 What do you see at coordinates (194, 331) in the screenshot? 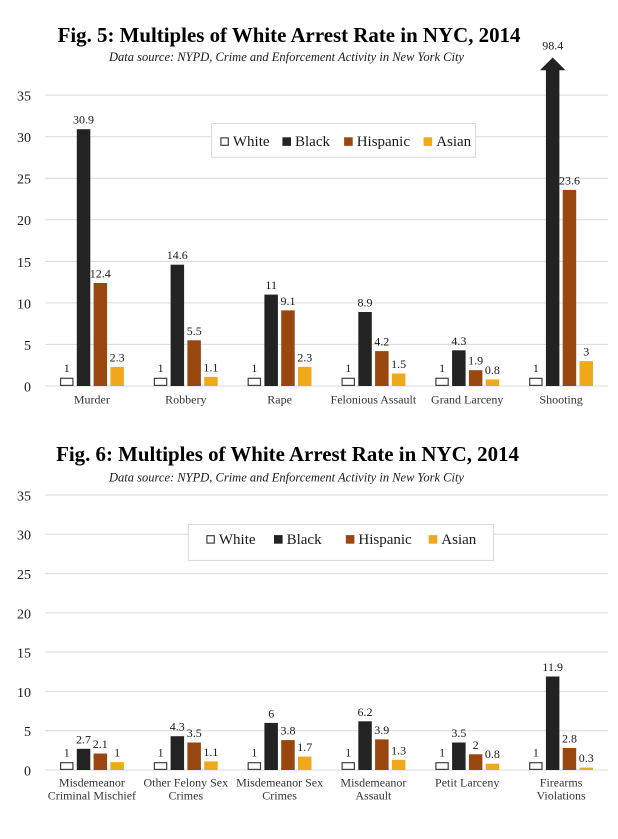
I see `svg-text: 5.5` at bounding box center [194, 331].